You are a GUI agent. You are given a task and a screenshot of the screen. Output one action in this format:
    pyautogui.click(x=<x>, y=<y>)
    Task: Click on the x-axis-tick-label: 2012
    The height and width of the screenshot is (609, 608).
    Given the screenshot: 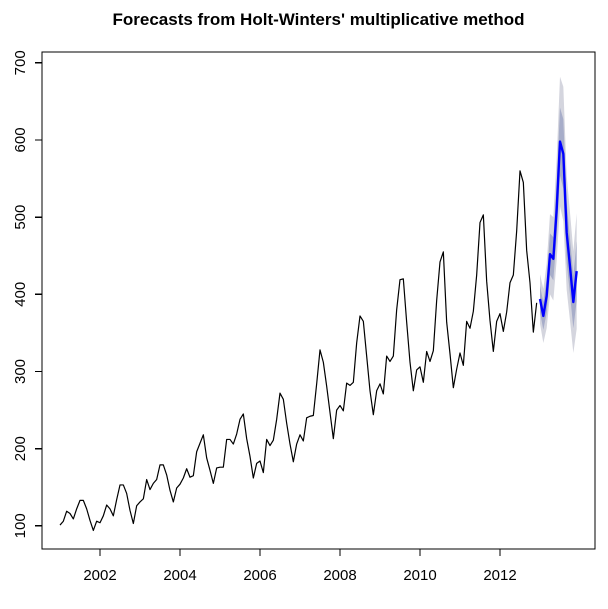 What is the action you would take?
    pyautogui.click(x=499, y=575)
    